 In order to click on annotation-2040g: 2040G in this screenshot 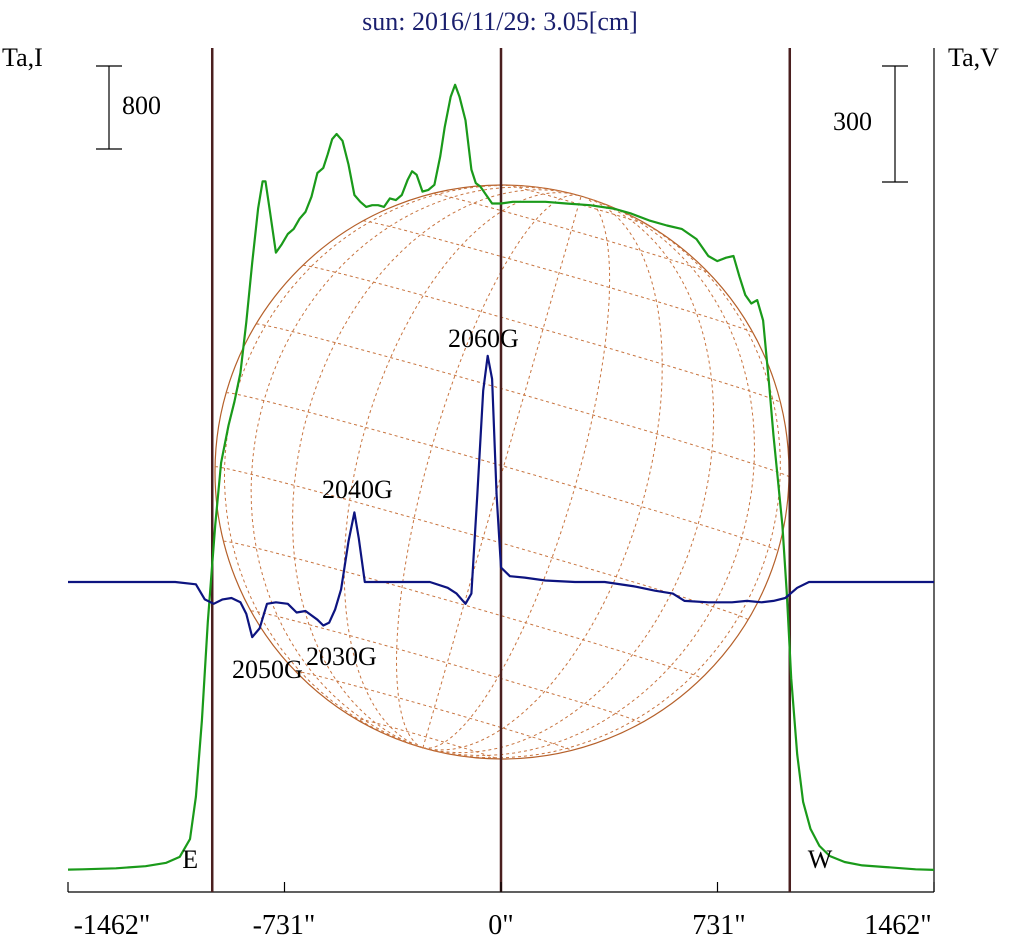, I will do `click(357, 489)`.